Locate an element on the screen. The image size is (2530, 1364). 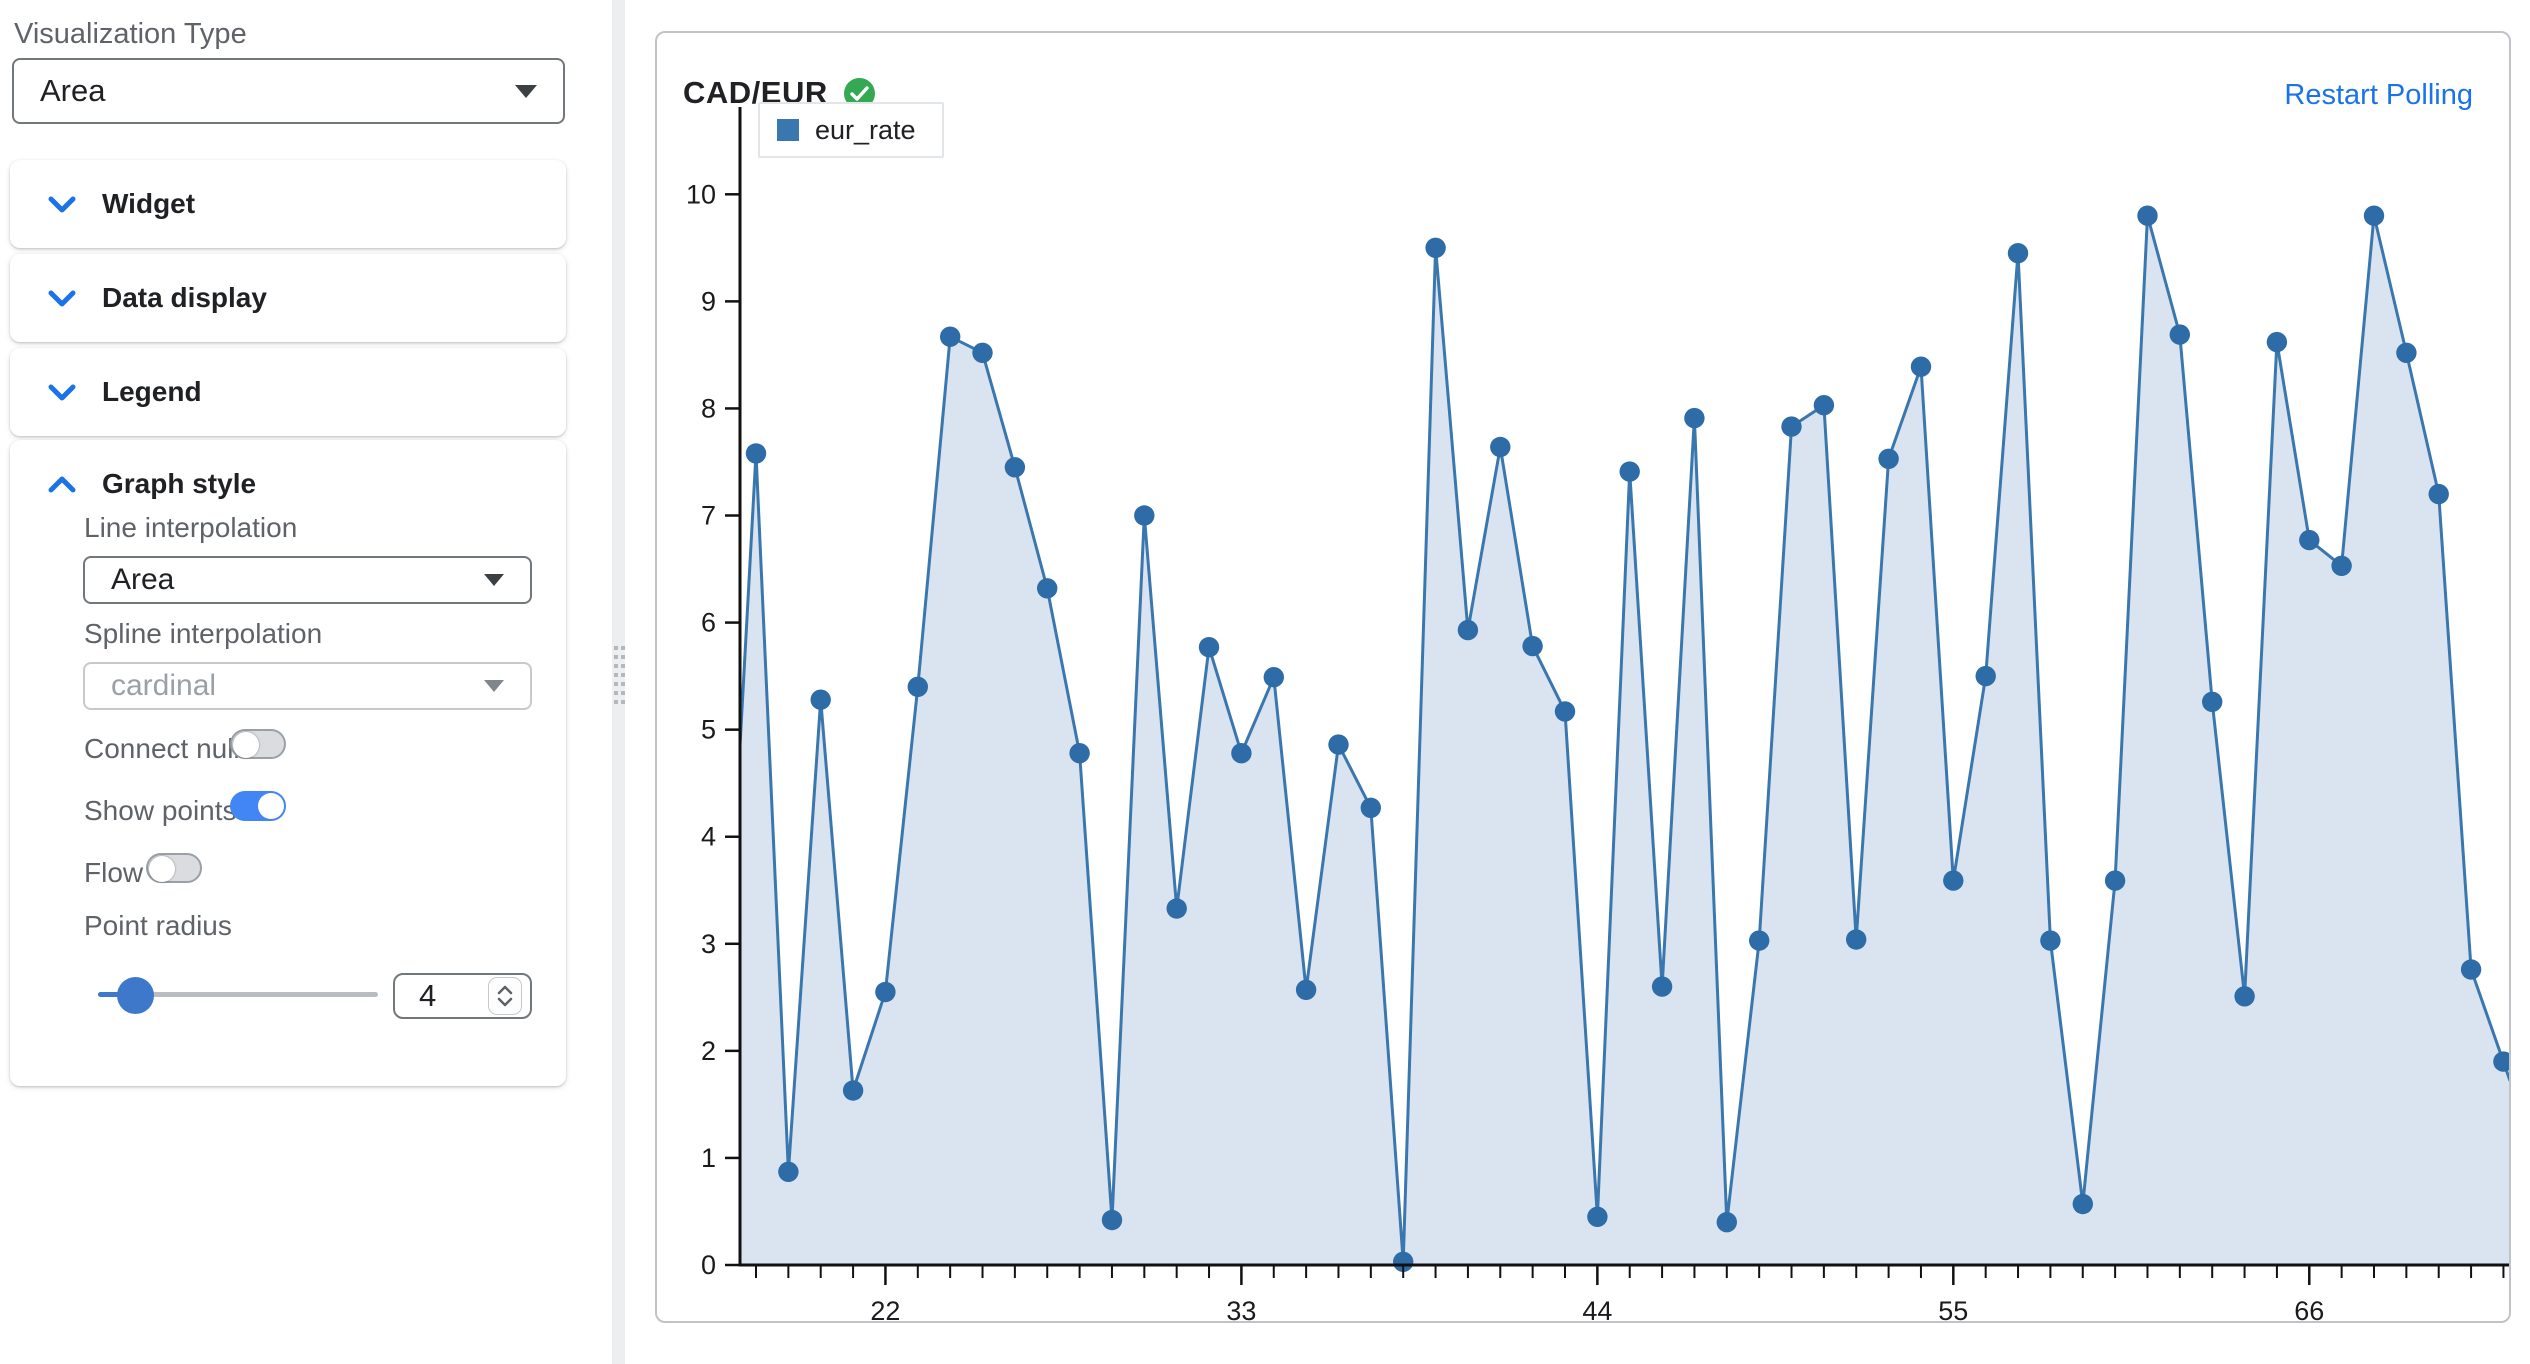
section-header-legend: Legend is located at coordinates (288, 392).